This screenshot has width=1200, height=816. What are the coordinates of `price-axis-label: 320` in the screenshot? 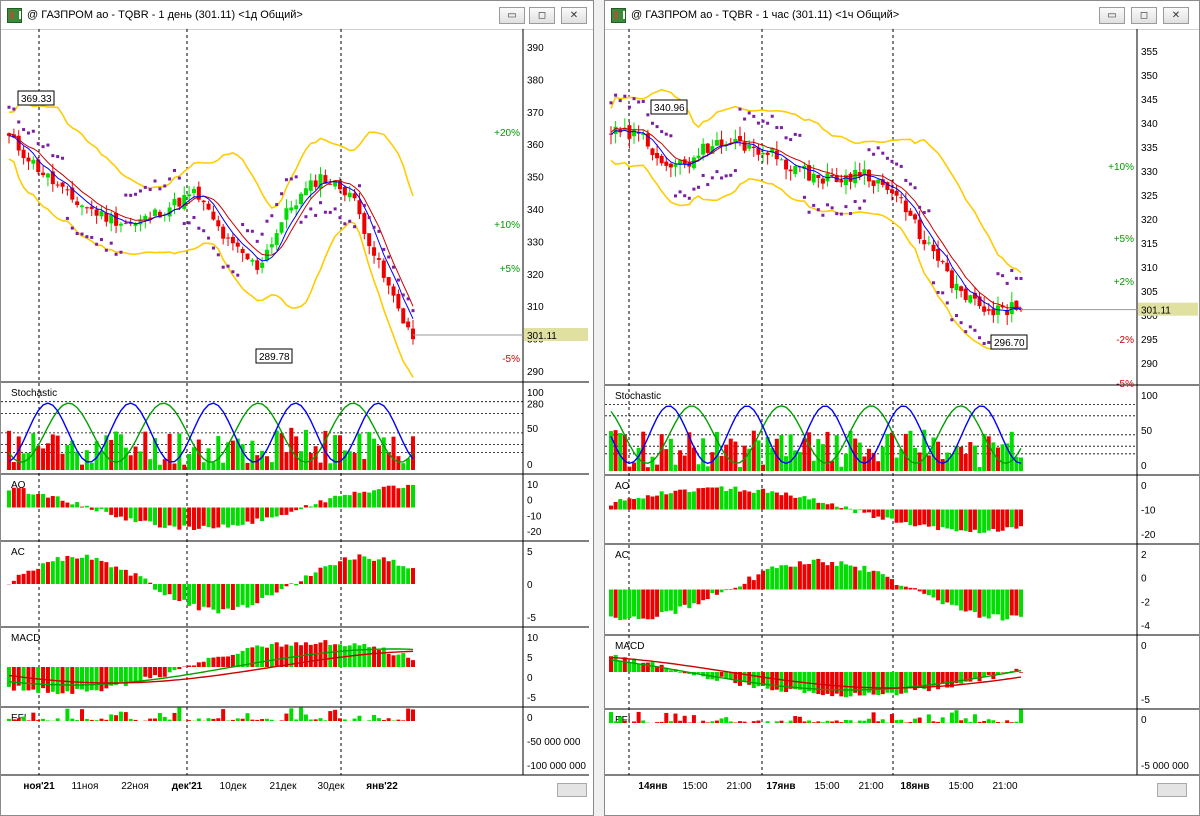 It's located at (535, 275).